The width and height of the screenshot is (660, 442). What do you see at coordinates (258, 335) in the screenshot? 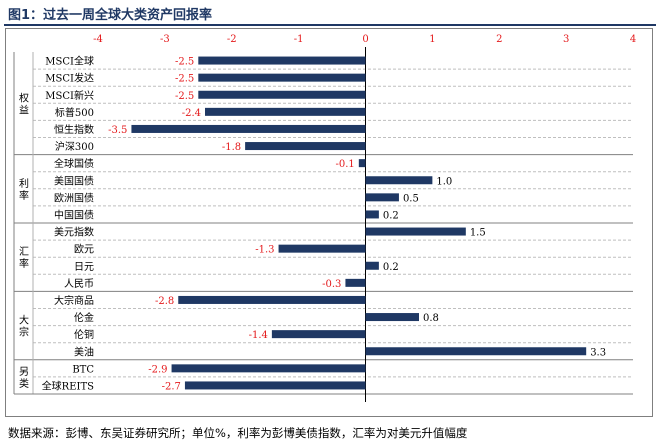
I see `data-label: -1.4` at bounding box center [258, 335].